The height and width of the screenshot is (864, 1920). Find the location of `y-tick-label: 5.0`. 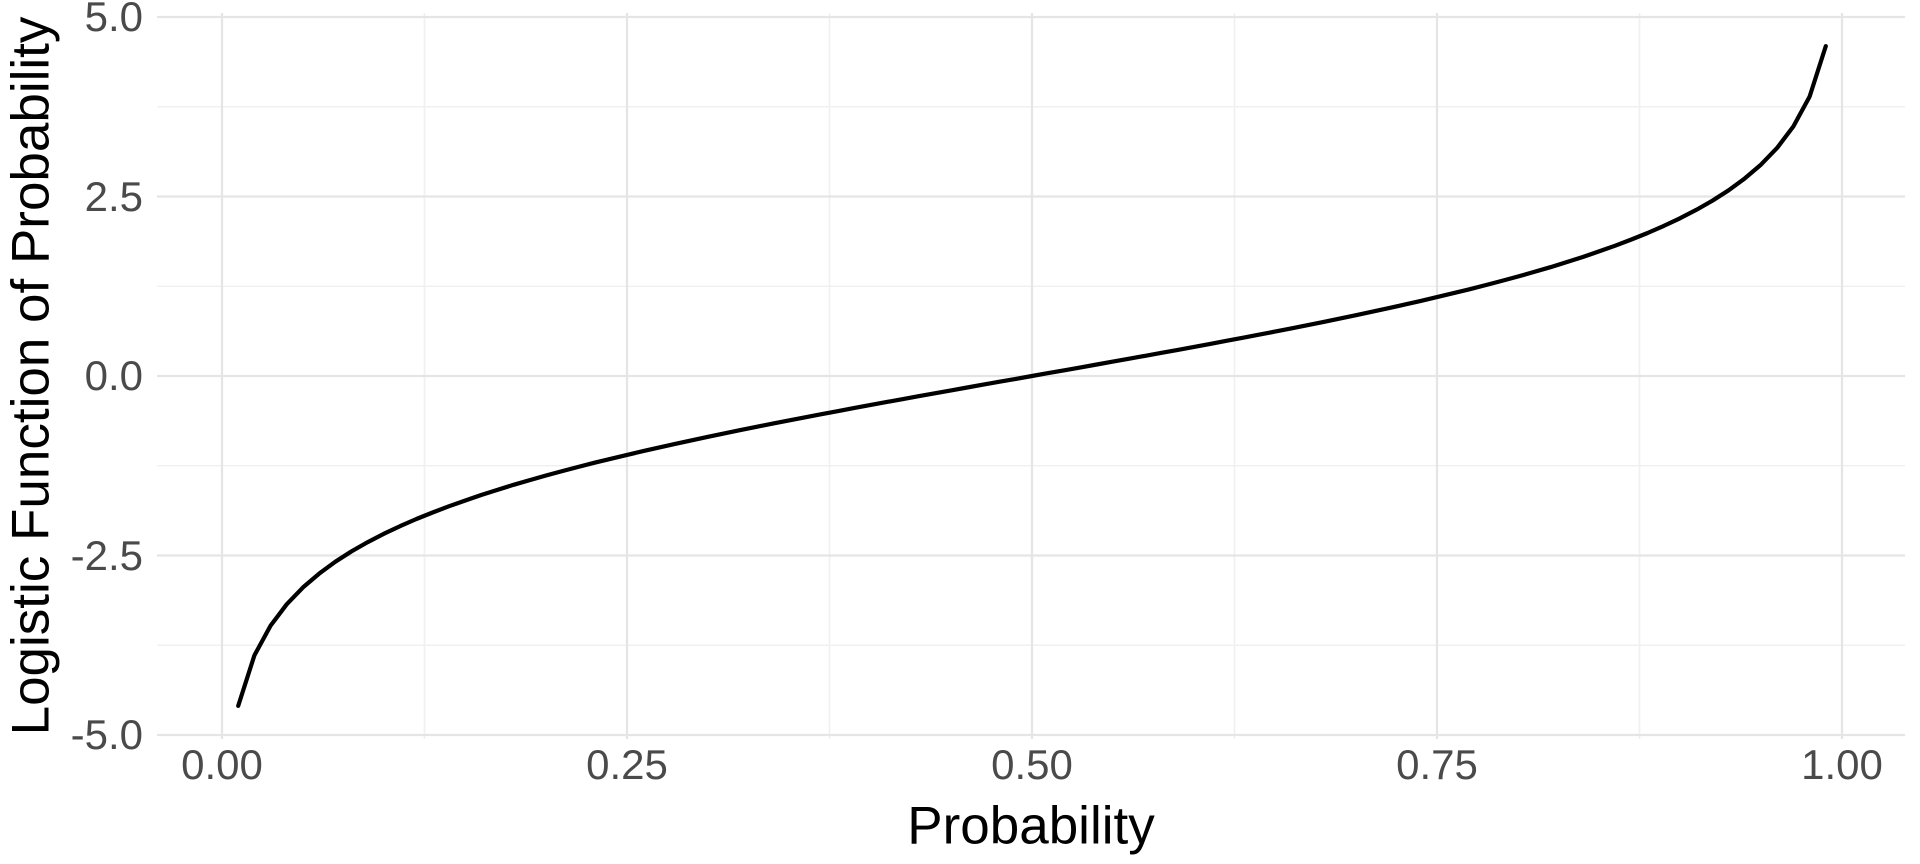

y-tick-label: 5.0 is located at coordinates (113, 20).